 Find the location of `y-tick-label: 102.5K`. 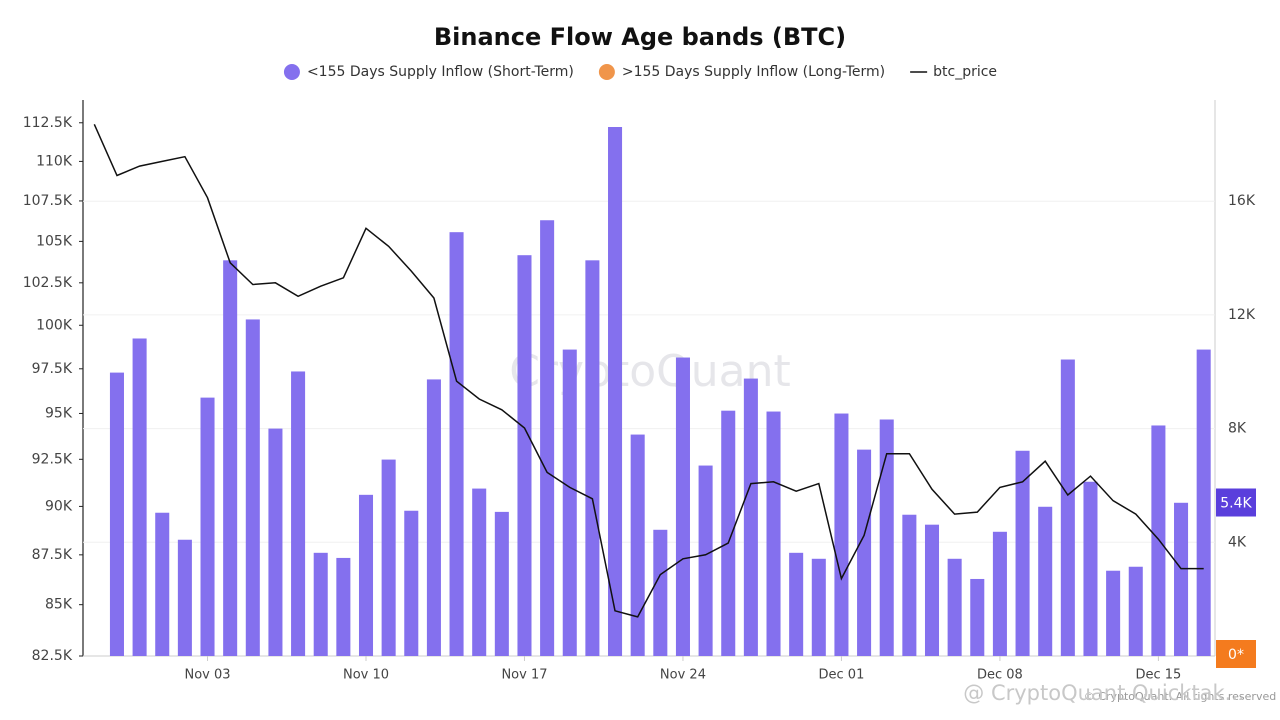

y-tick-label: 102.5K is located at coordinates (48, 283).